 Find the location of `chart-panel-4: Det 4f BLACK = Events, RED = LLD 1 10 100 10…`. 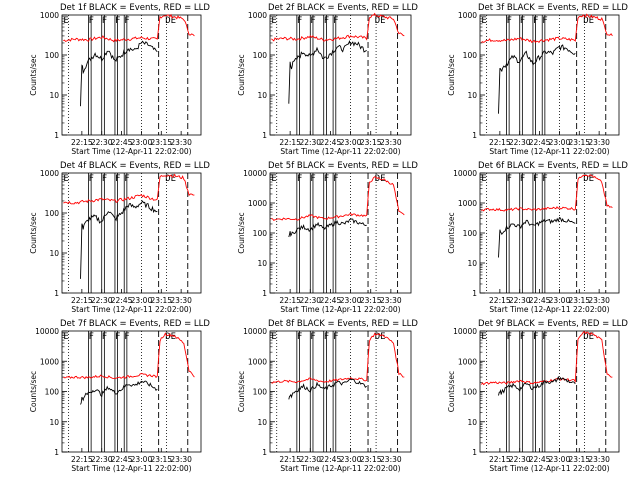

chart-panel-4: Det 4f BLACK = Events, RED = LLD 1 10 100 10… is located at coordinates (119, 237).